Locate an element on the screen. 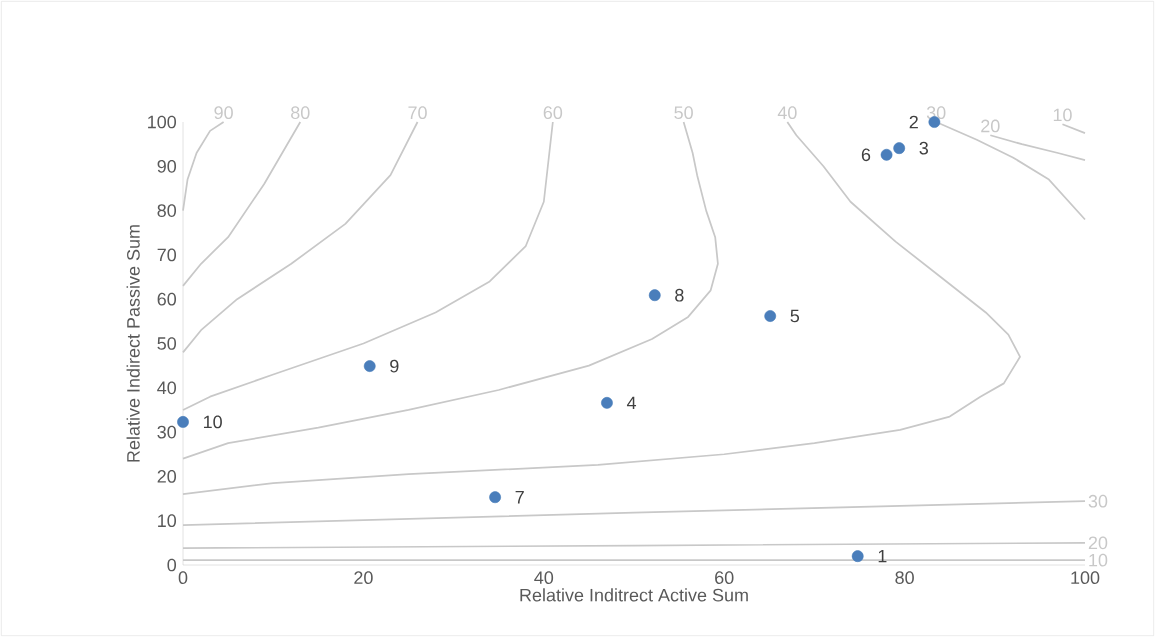 The width and height of the screenshot is (1155, 637). annotation: 10 is located at coordinates (212, 422).